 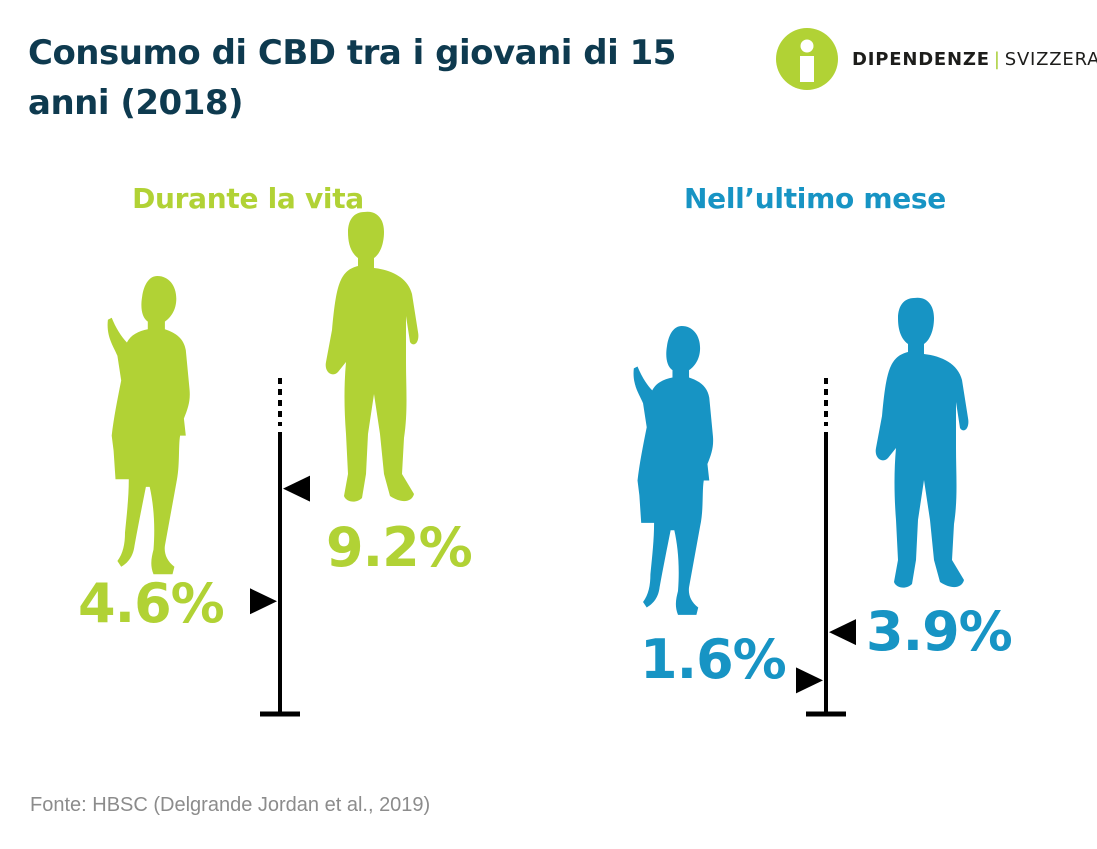 What do you see at coordinates (673, 470) in the screenshot?
I see `month-girl-silhouette` at bounding box center [673, 470].